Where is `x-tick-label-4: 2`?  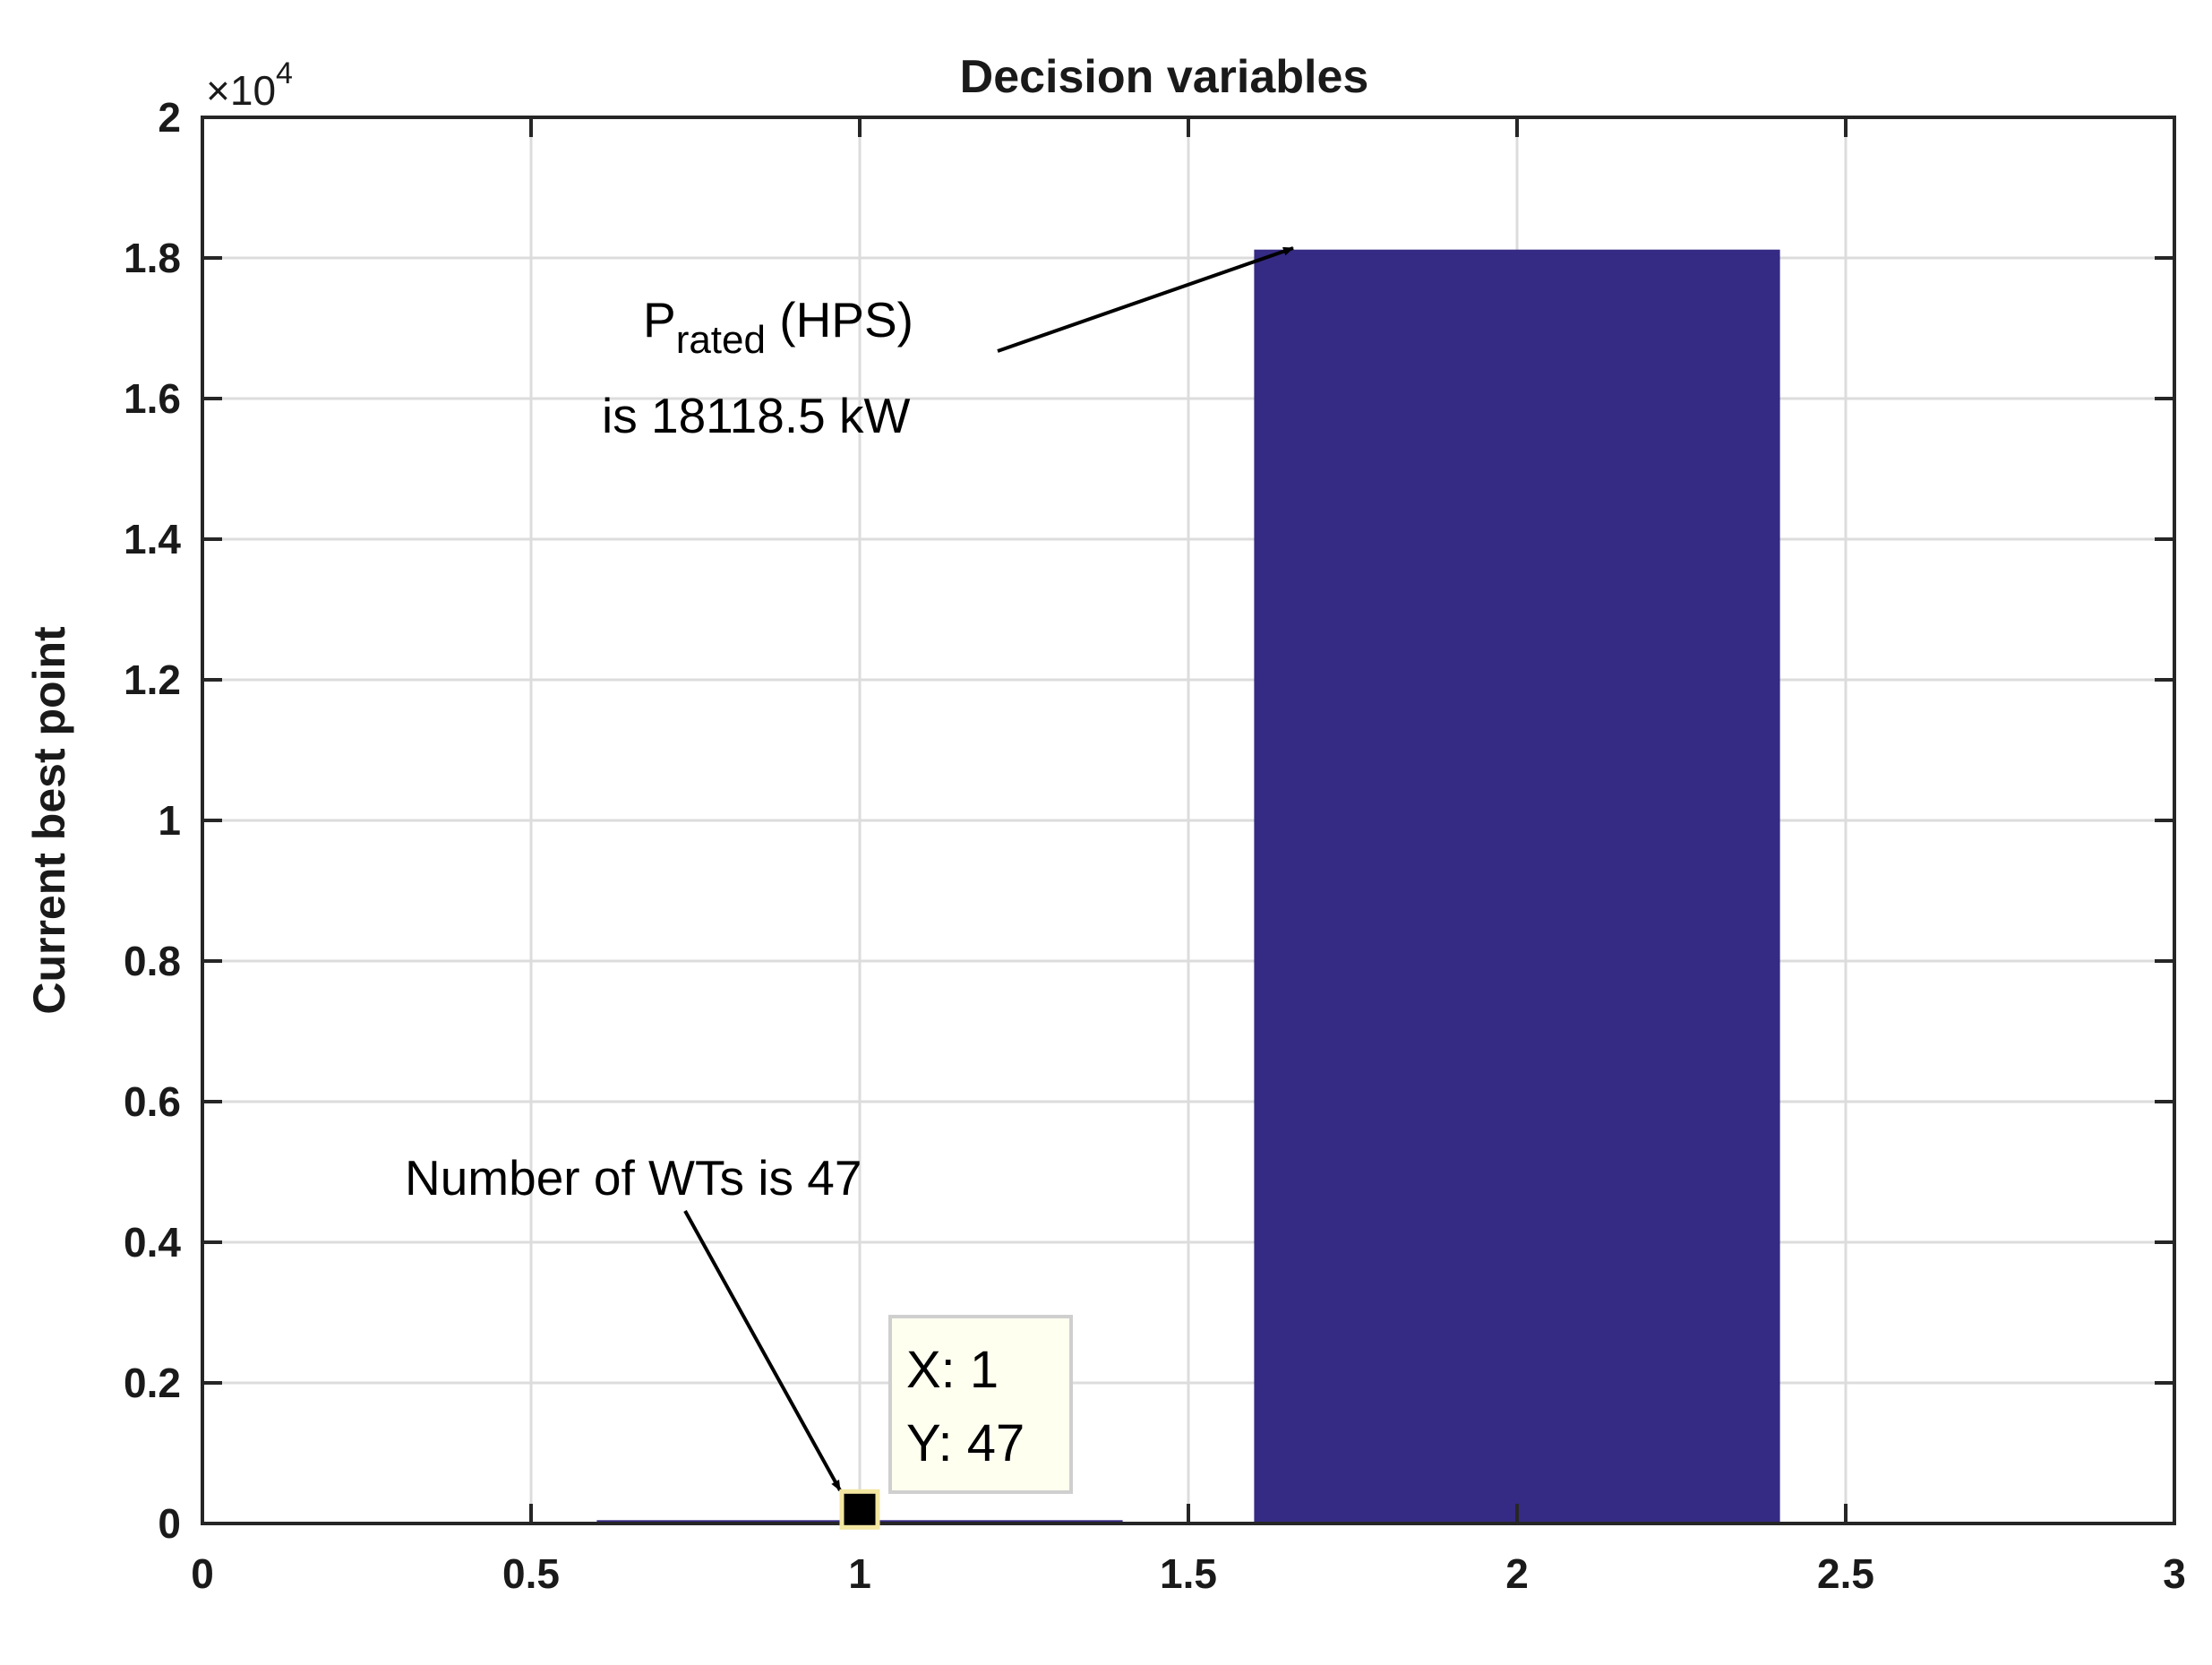
x-tick-label-4: 2 is located at coordinates (1517, 1574).